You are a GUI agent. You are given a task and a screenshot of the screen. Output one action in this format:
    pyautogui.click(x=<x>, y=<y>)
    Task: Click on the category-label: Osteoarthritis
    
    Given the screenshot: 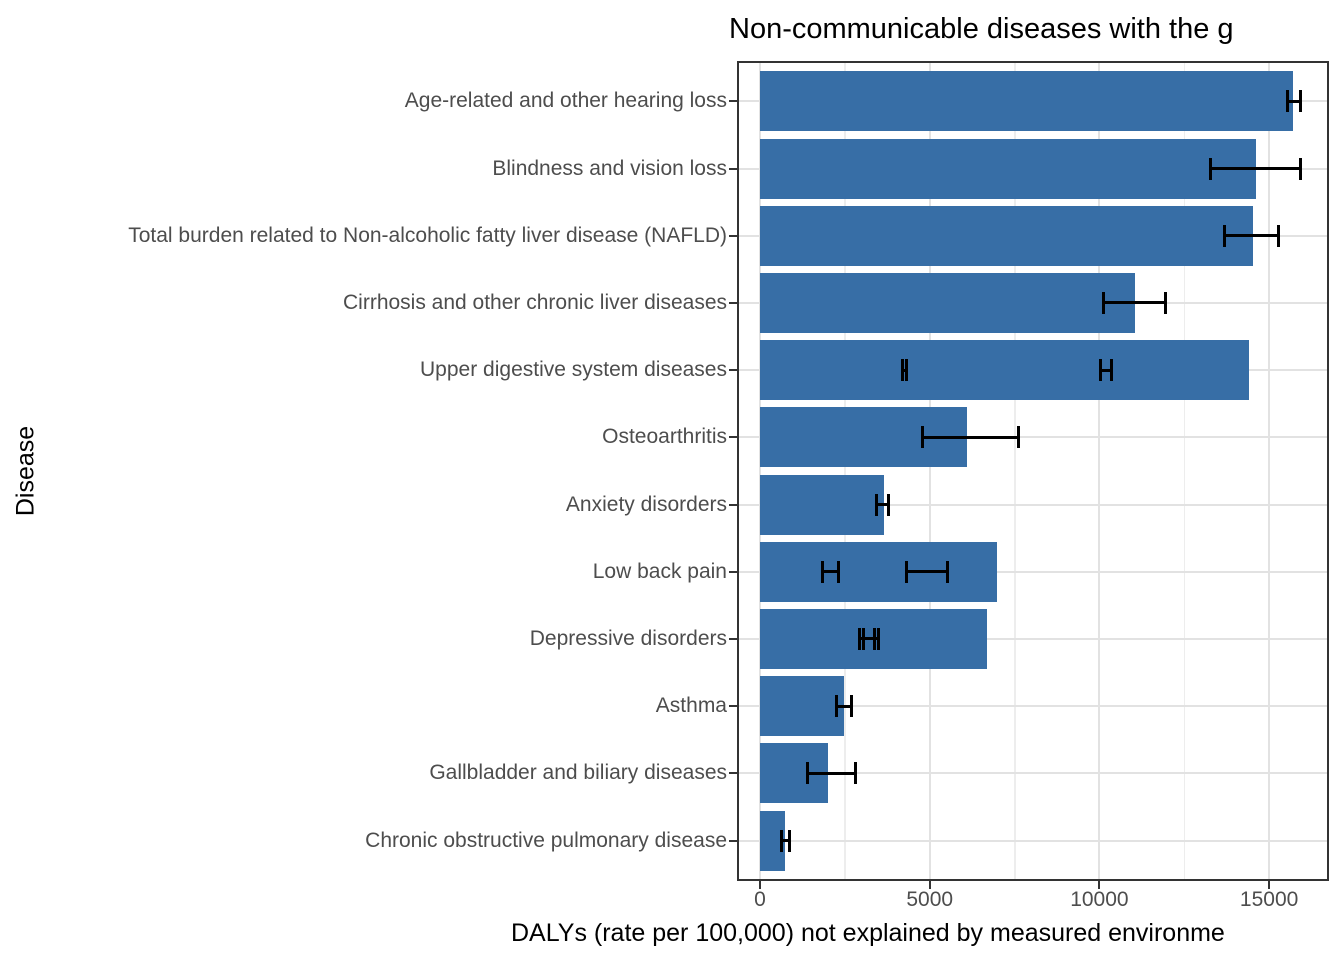 What is the action you would take?
    pyautogui.click(x=664, y=437)
    